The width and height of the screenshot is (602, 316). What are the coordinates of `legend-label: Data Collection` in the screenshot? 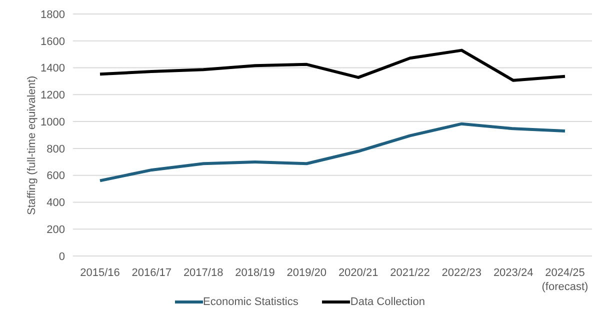 It's located at (387, 302).